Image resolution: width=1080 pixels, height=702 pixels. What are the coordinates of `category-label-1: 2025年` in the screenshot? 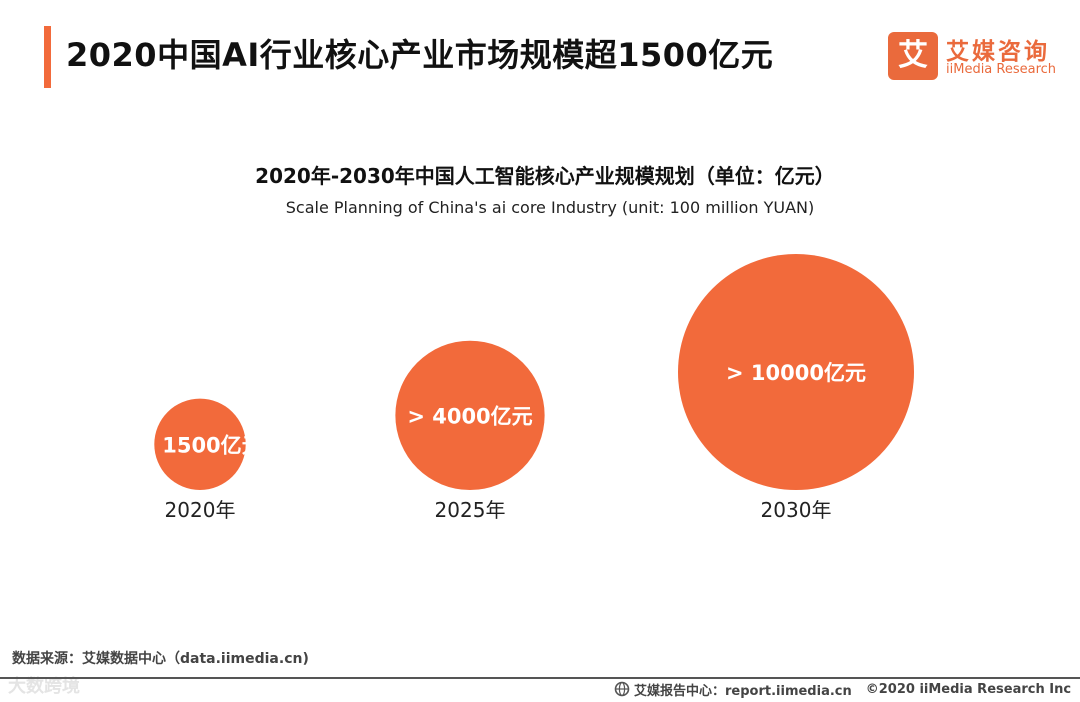 It's located at (470, 510).